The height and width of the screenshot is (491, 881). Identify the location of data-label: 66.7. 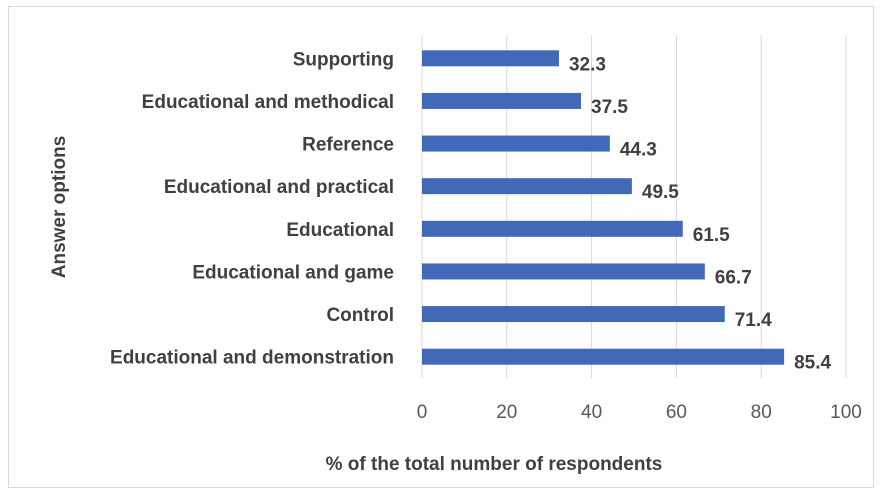
(733, 277).